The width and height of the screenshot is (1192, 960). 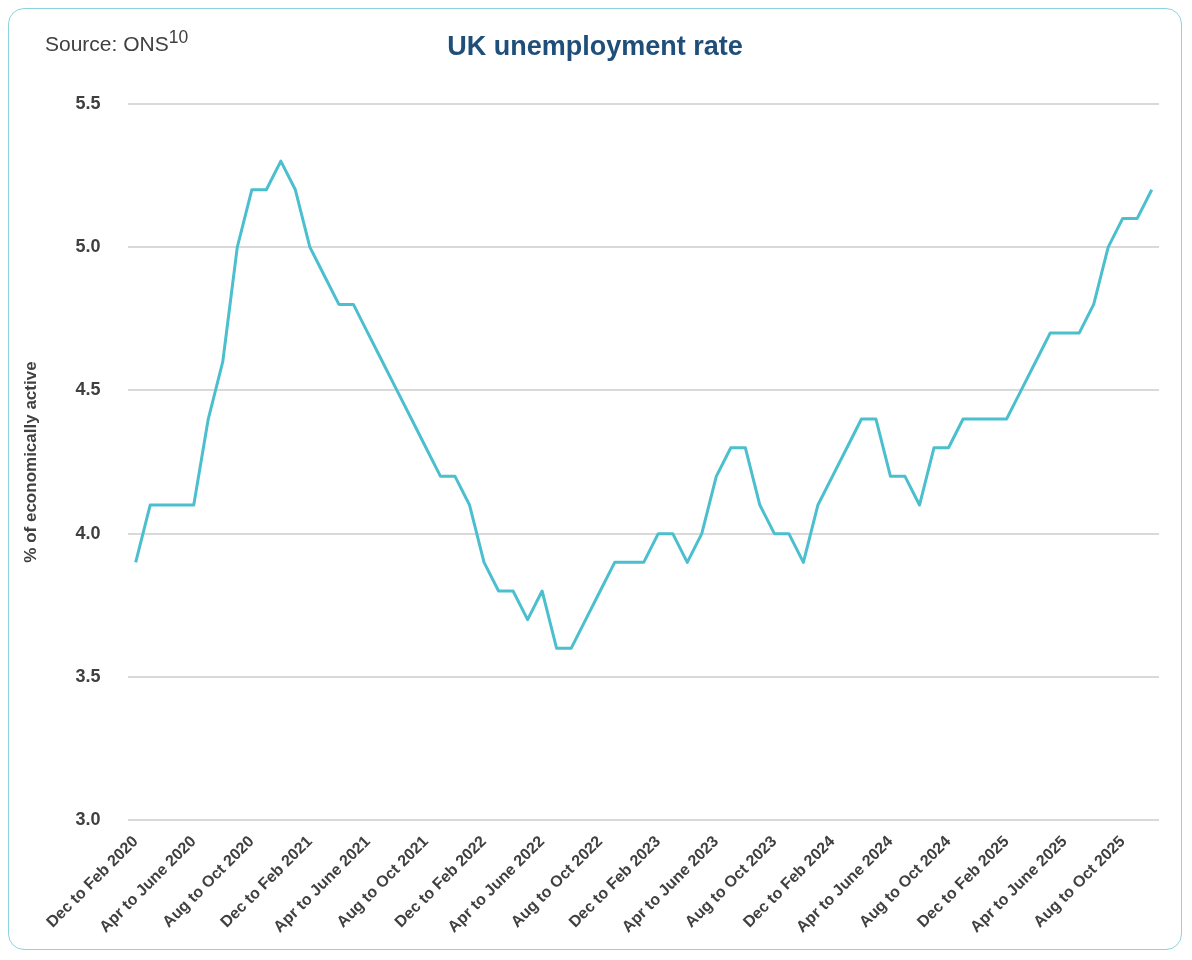 What do you see at coordinates (88, 675) in the screenshot?
I see `y-tick-label: 3.5` at bounding box center [88, 675].